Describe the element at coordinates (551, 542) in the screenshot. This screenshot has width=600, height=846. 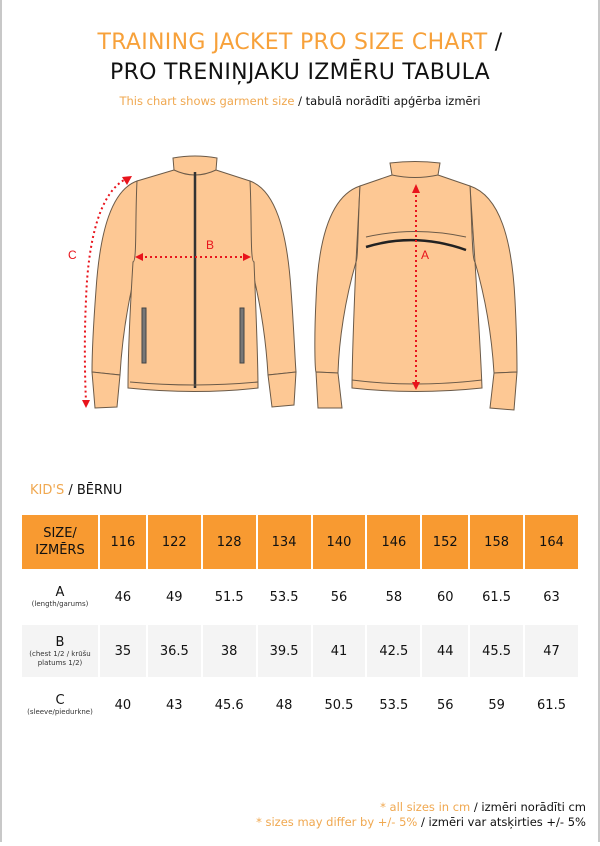
I see `size-header: 164` at that location.